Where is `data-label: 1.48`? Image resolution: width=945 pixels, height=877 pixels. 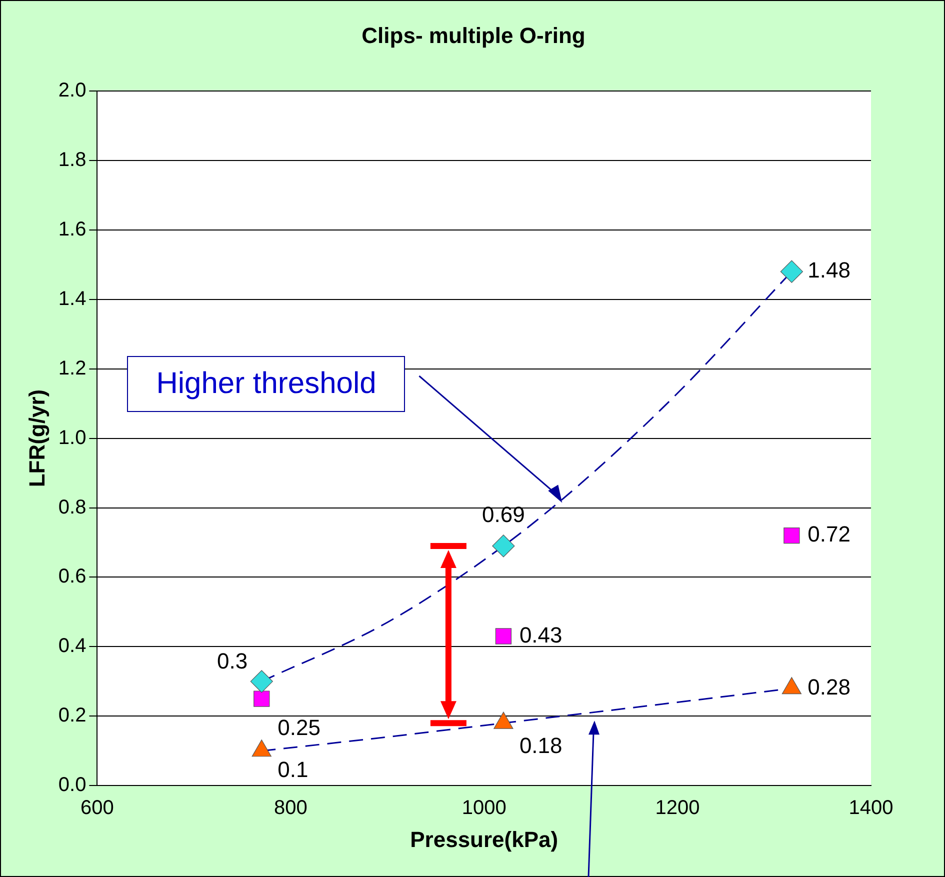 data-label: 1.48 is located at coordinates (829, 270).